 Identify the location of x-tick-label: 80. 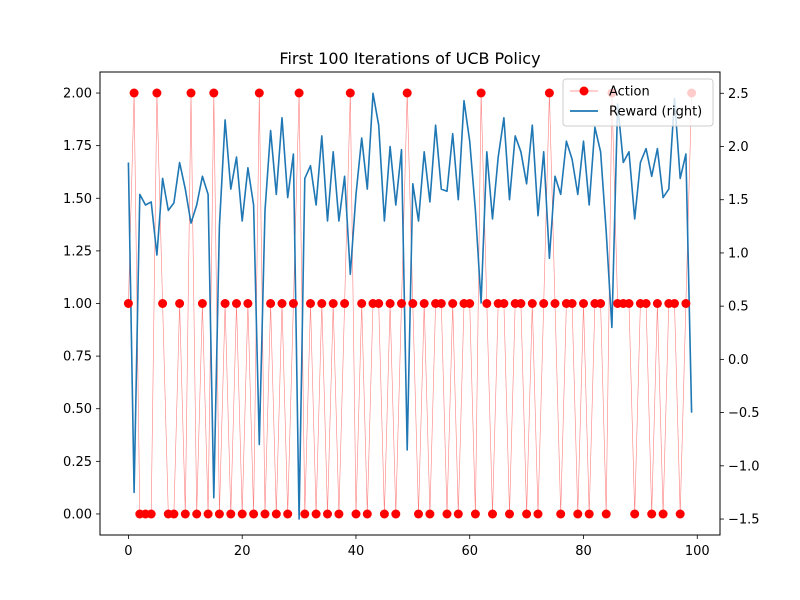
(583, 551).